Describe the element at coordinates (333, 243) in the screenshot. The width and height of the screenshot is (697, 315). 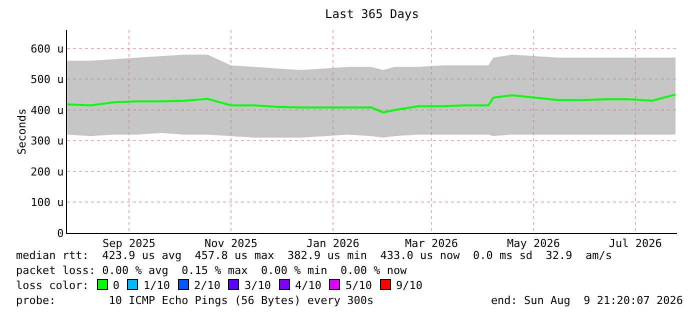
I see `x-tick-label: Jan 2026` at that location.